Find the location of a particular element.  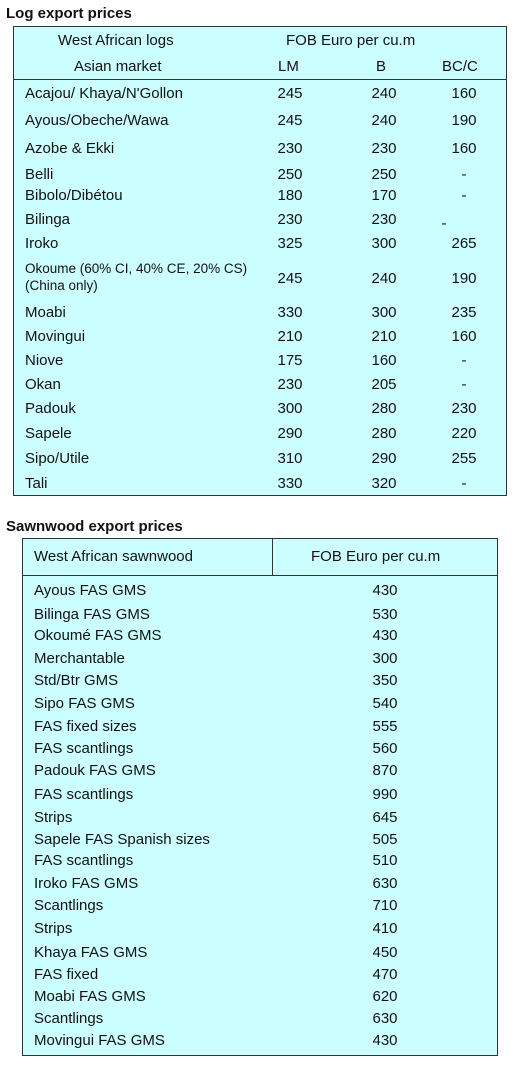

header-lm: LM is located at coordinates (288, 66).